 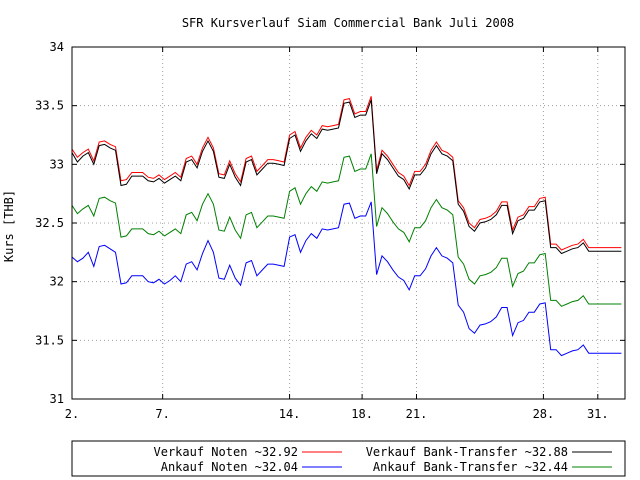 I want to click on legend-label: Ankauf Bank-Transfer ~32.44, so click(x=470, y=467).